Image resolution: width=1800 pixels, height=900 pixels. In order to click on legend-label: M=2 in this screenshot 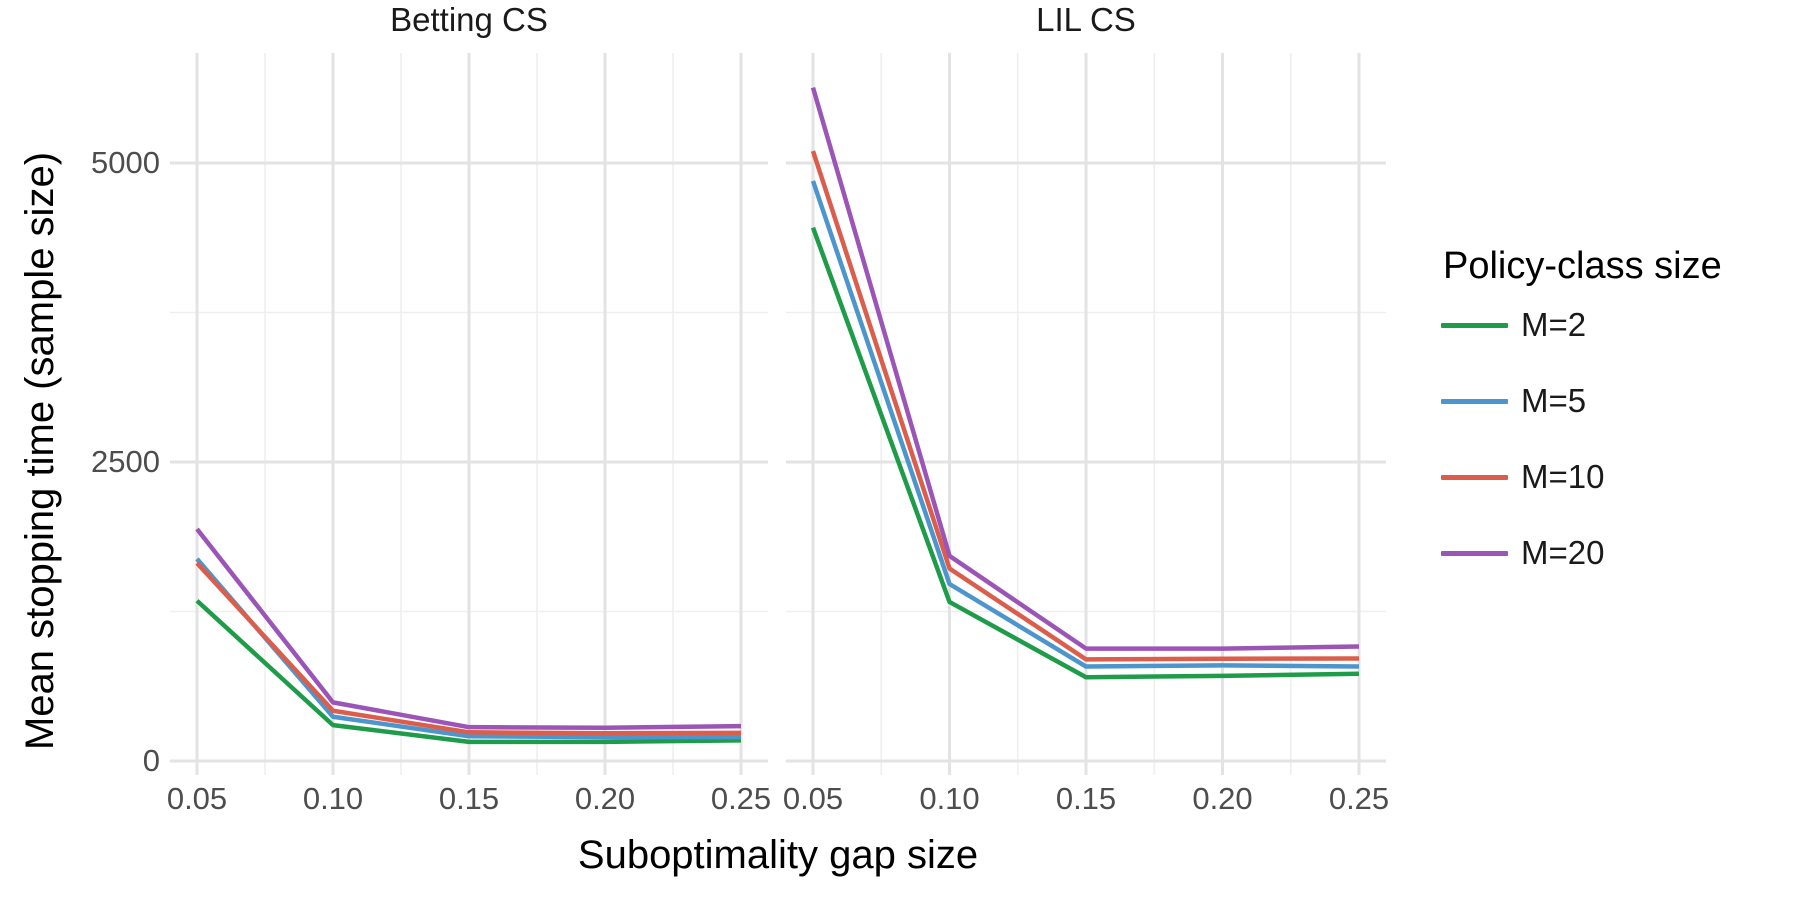, I will do `click(1554, 324)`.